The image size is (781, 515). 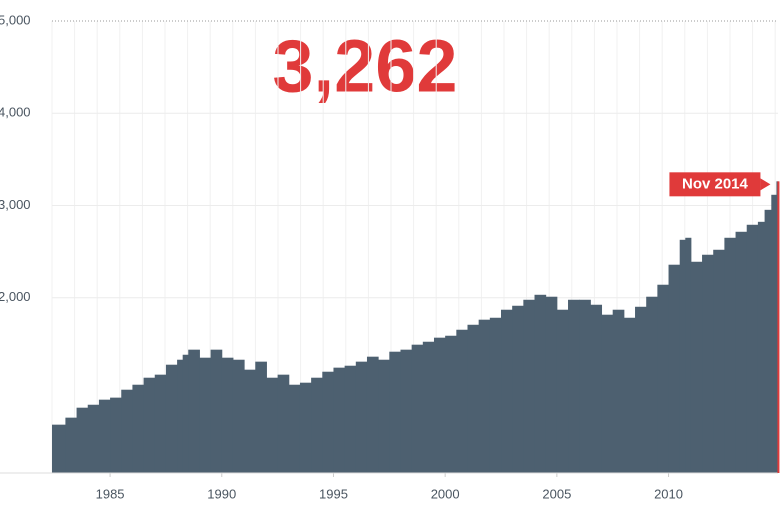 What do you see at coordinates (110, 493) in the screenshot?
I see `x-tick-label: 1985` at bounding box center [110, 493].